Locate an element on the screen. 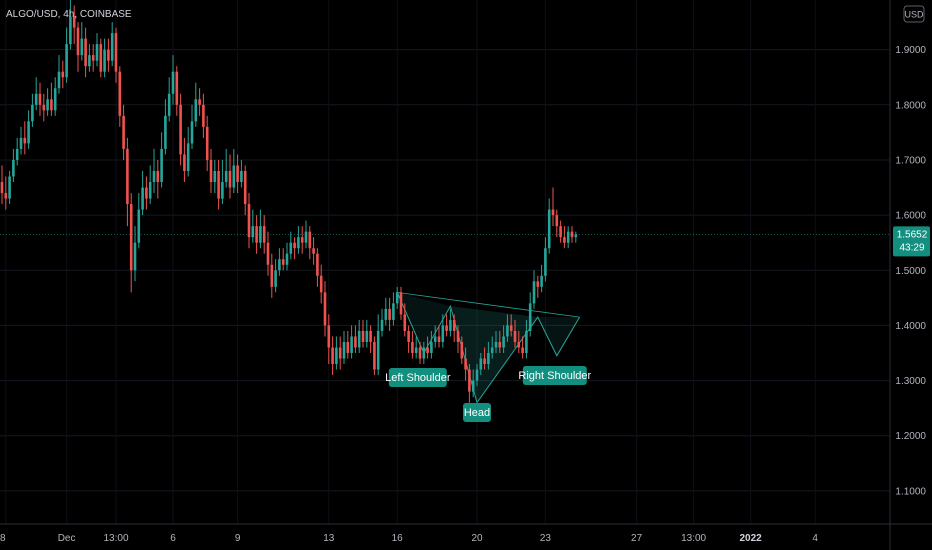  time-tick-label: 23 is located at coordinates (546, 538).